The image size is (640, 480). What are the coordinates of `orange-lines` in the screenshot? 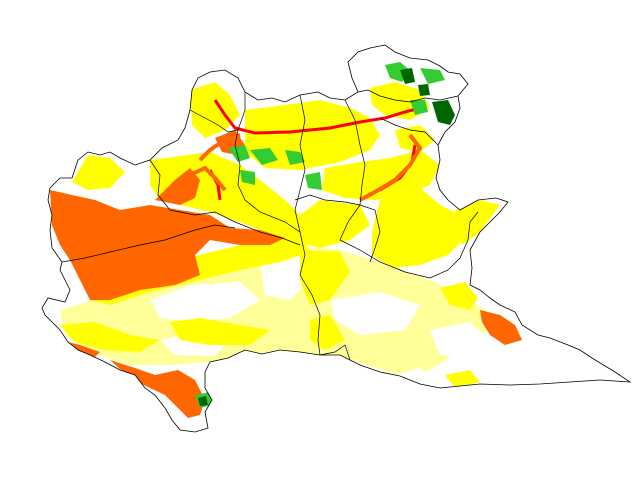 It's located at (306, 167).